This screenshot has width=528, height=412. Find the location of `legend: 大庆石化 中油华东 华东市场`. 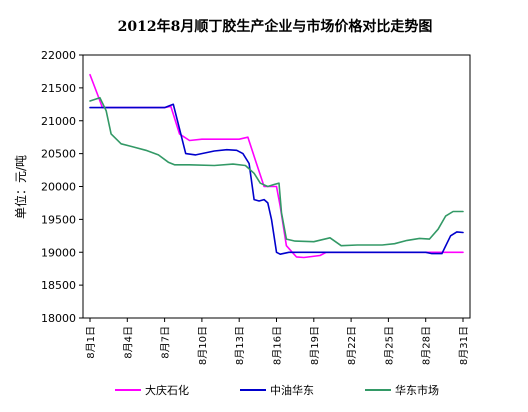

legend: 大庆石化 中油华东 华东市场 is located at coordinates (277, 390).